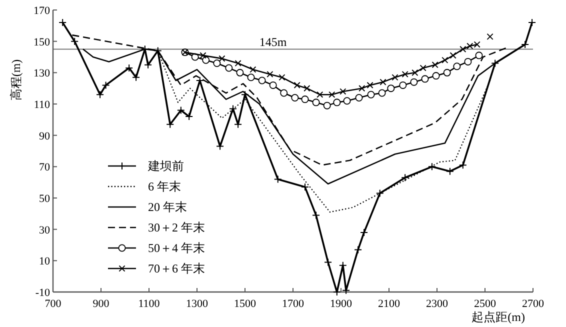 The height and width of the screenshot is (327, 566). Describe the element at coordinates (197, 304) in the screenshot. I see `x-tick-label: 1300` at that location.